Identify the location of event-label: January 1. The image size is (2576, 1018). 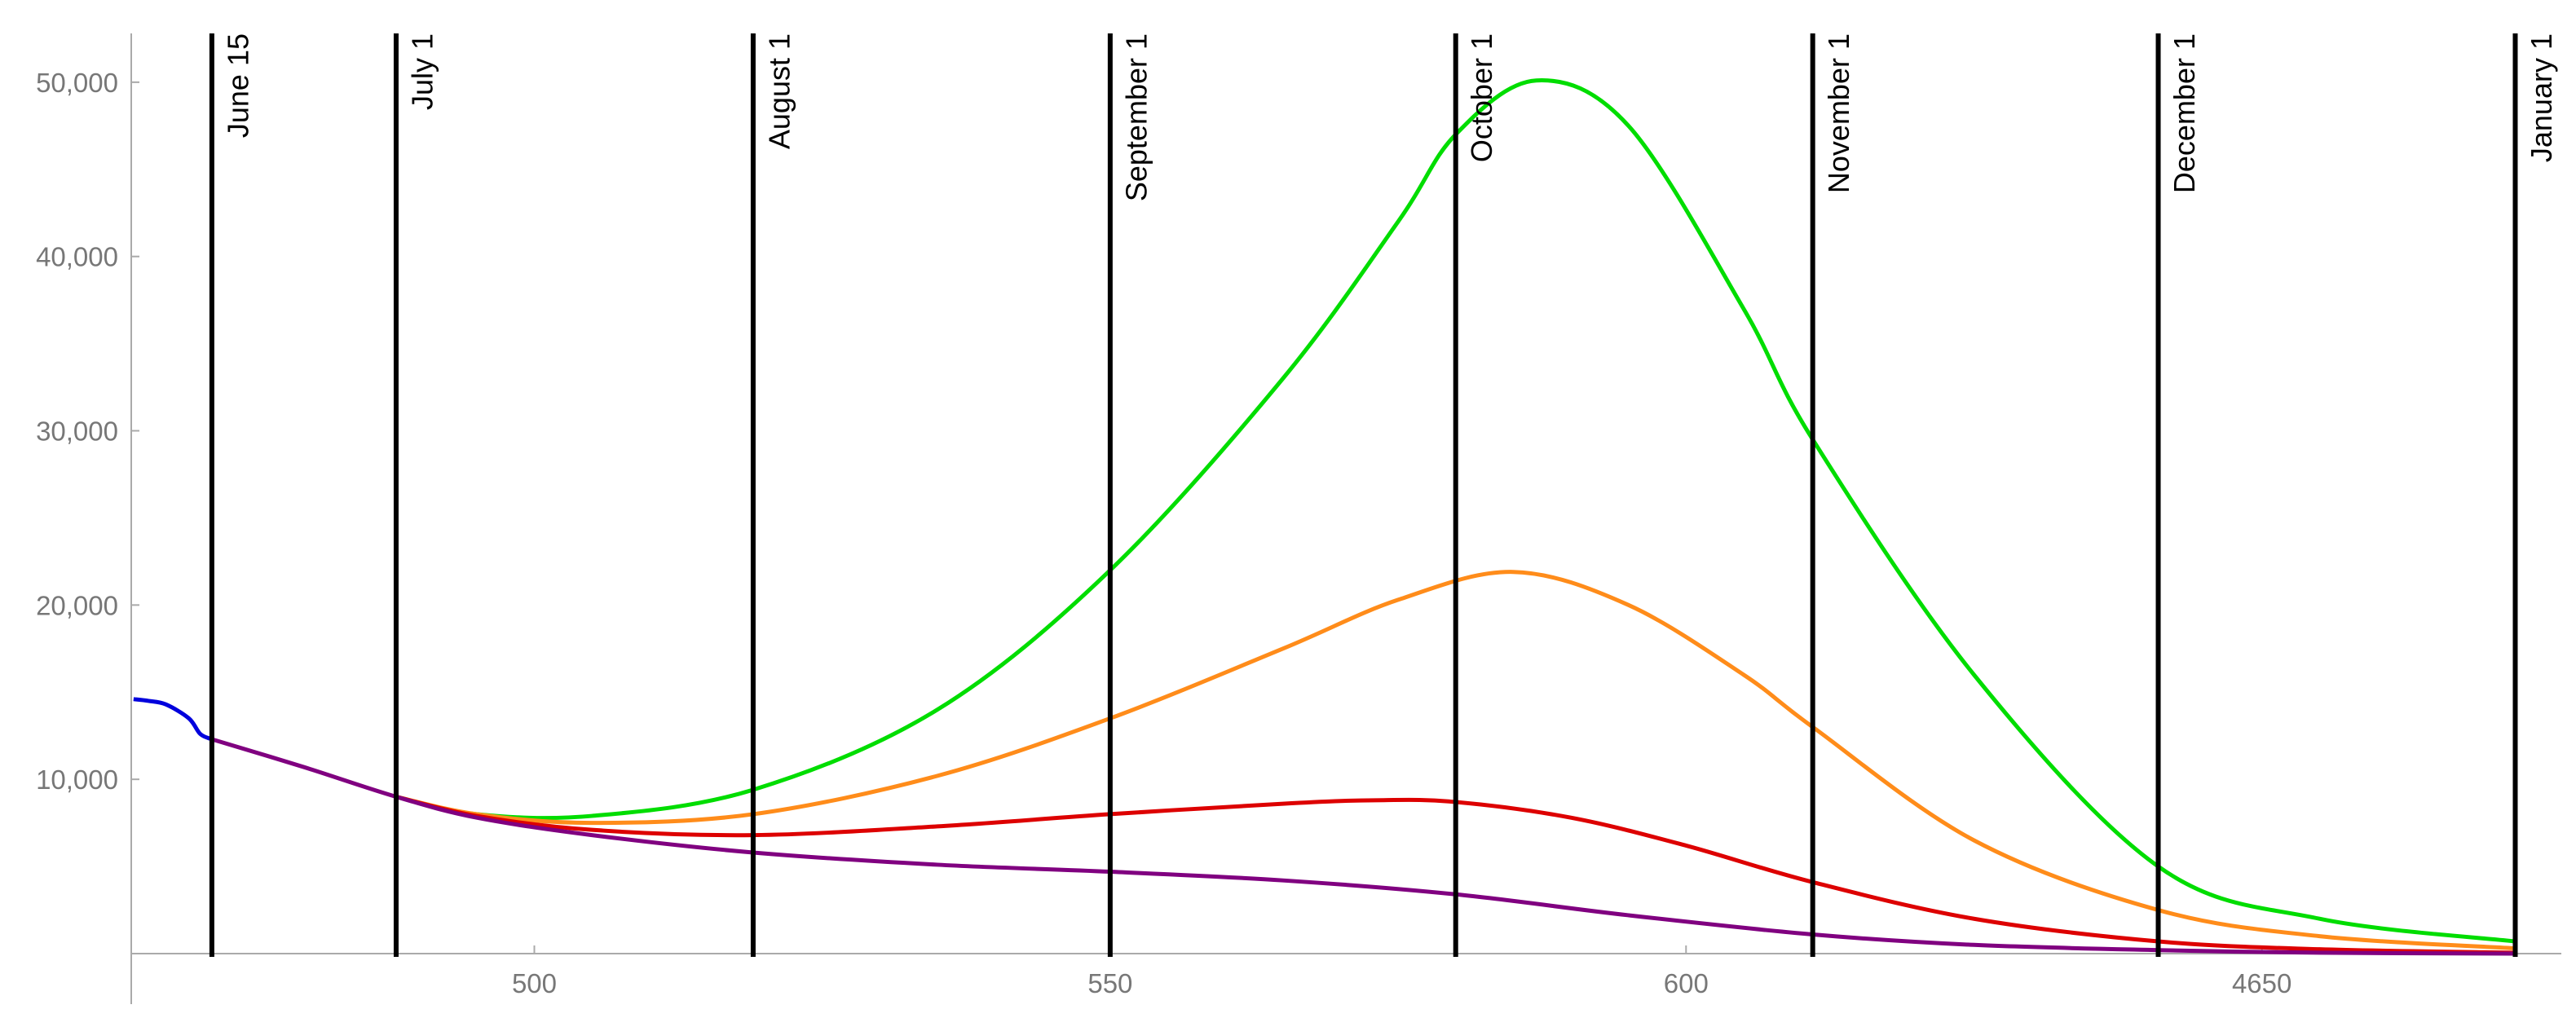
(2541, 97).